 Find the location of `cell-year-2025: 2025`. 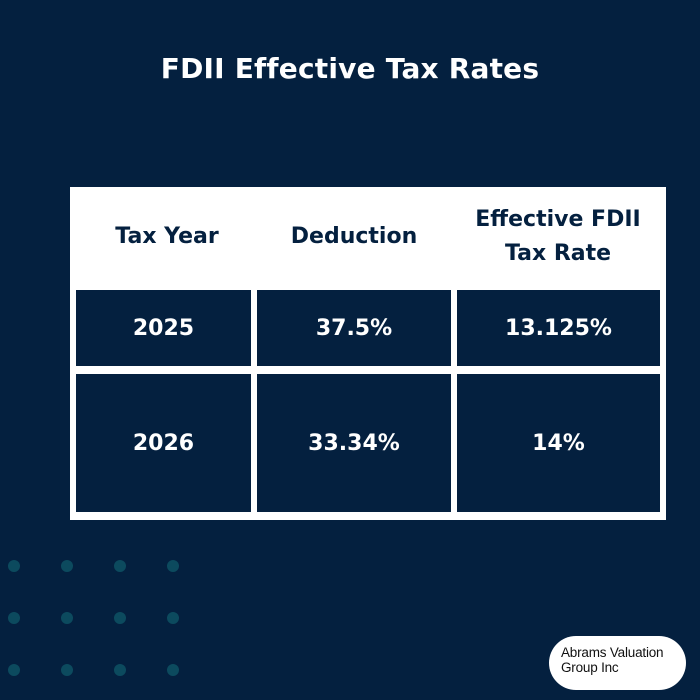

cell-year-2025: 2025 is located at coordinates (163, 328).